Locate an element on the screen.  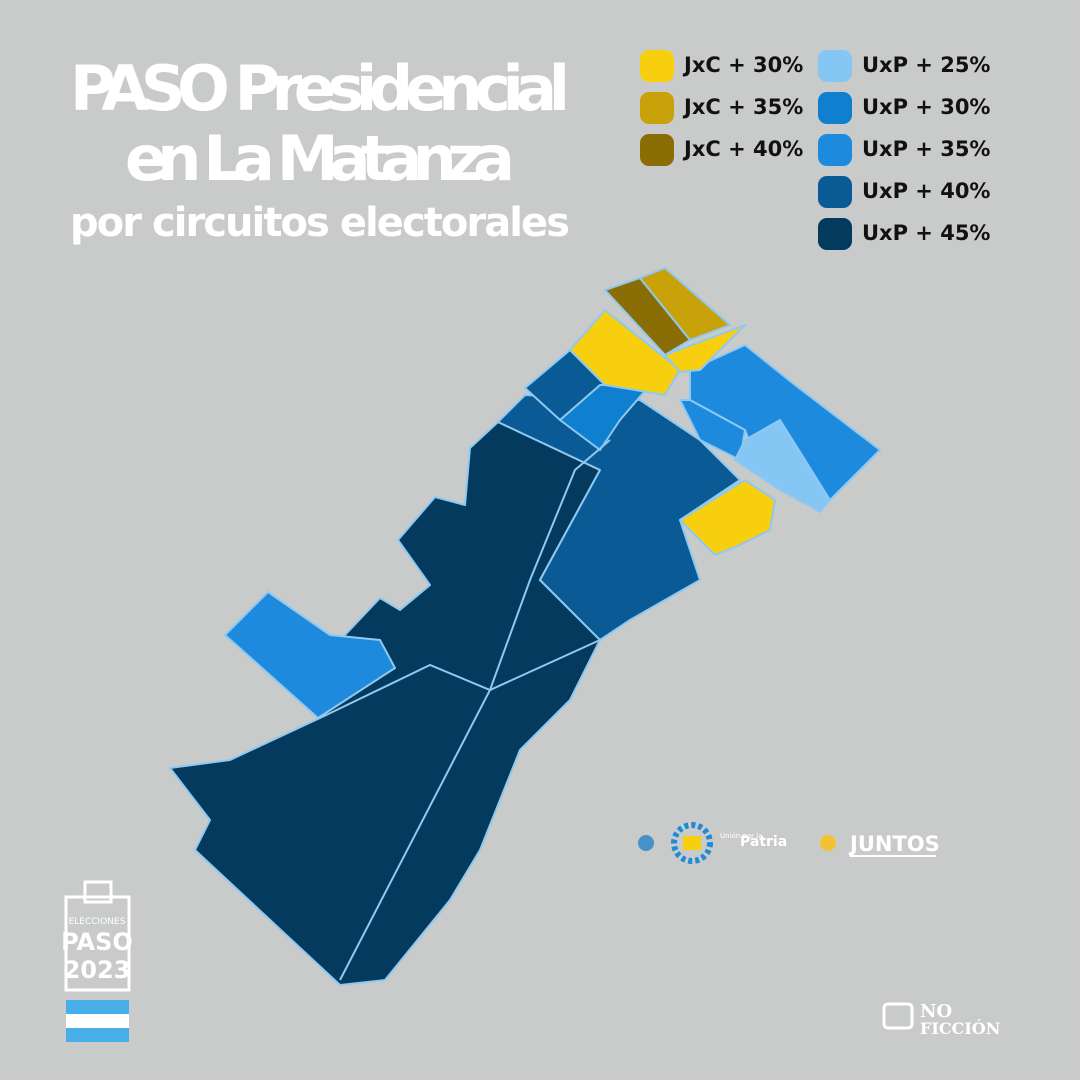
title-line: en La Matanza is located at coordinates (320, 158).